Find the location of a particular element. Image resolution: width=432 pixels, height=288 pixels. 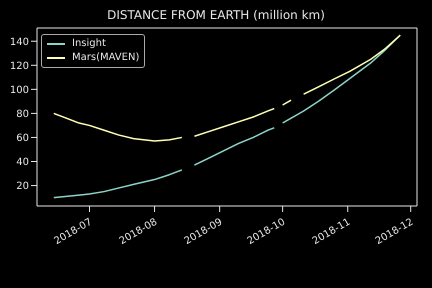

chart-title: DISTANCE FROM EARTH (million km) is located at coordinates (216, 15).